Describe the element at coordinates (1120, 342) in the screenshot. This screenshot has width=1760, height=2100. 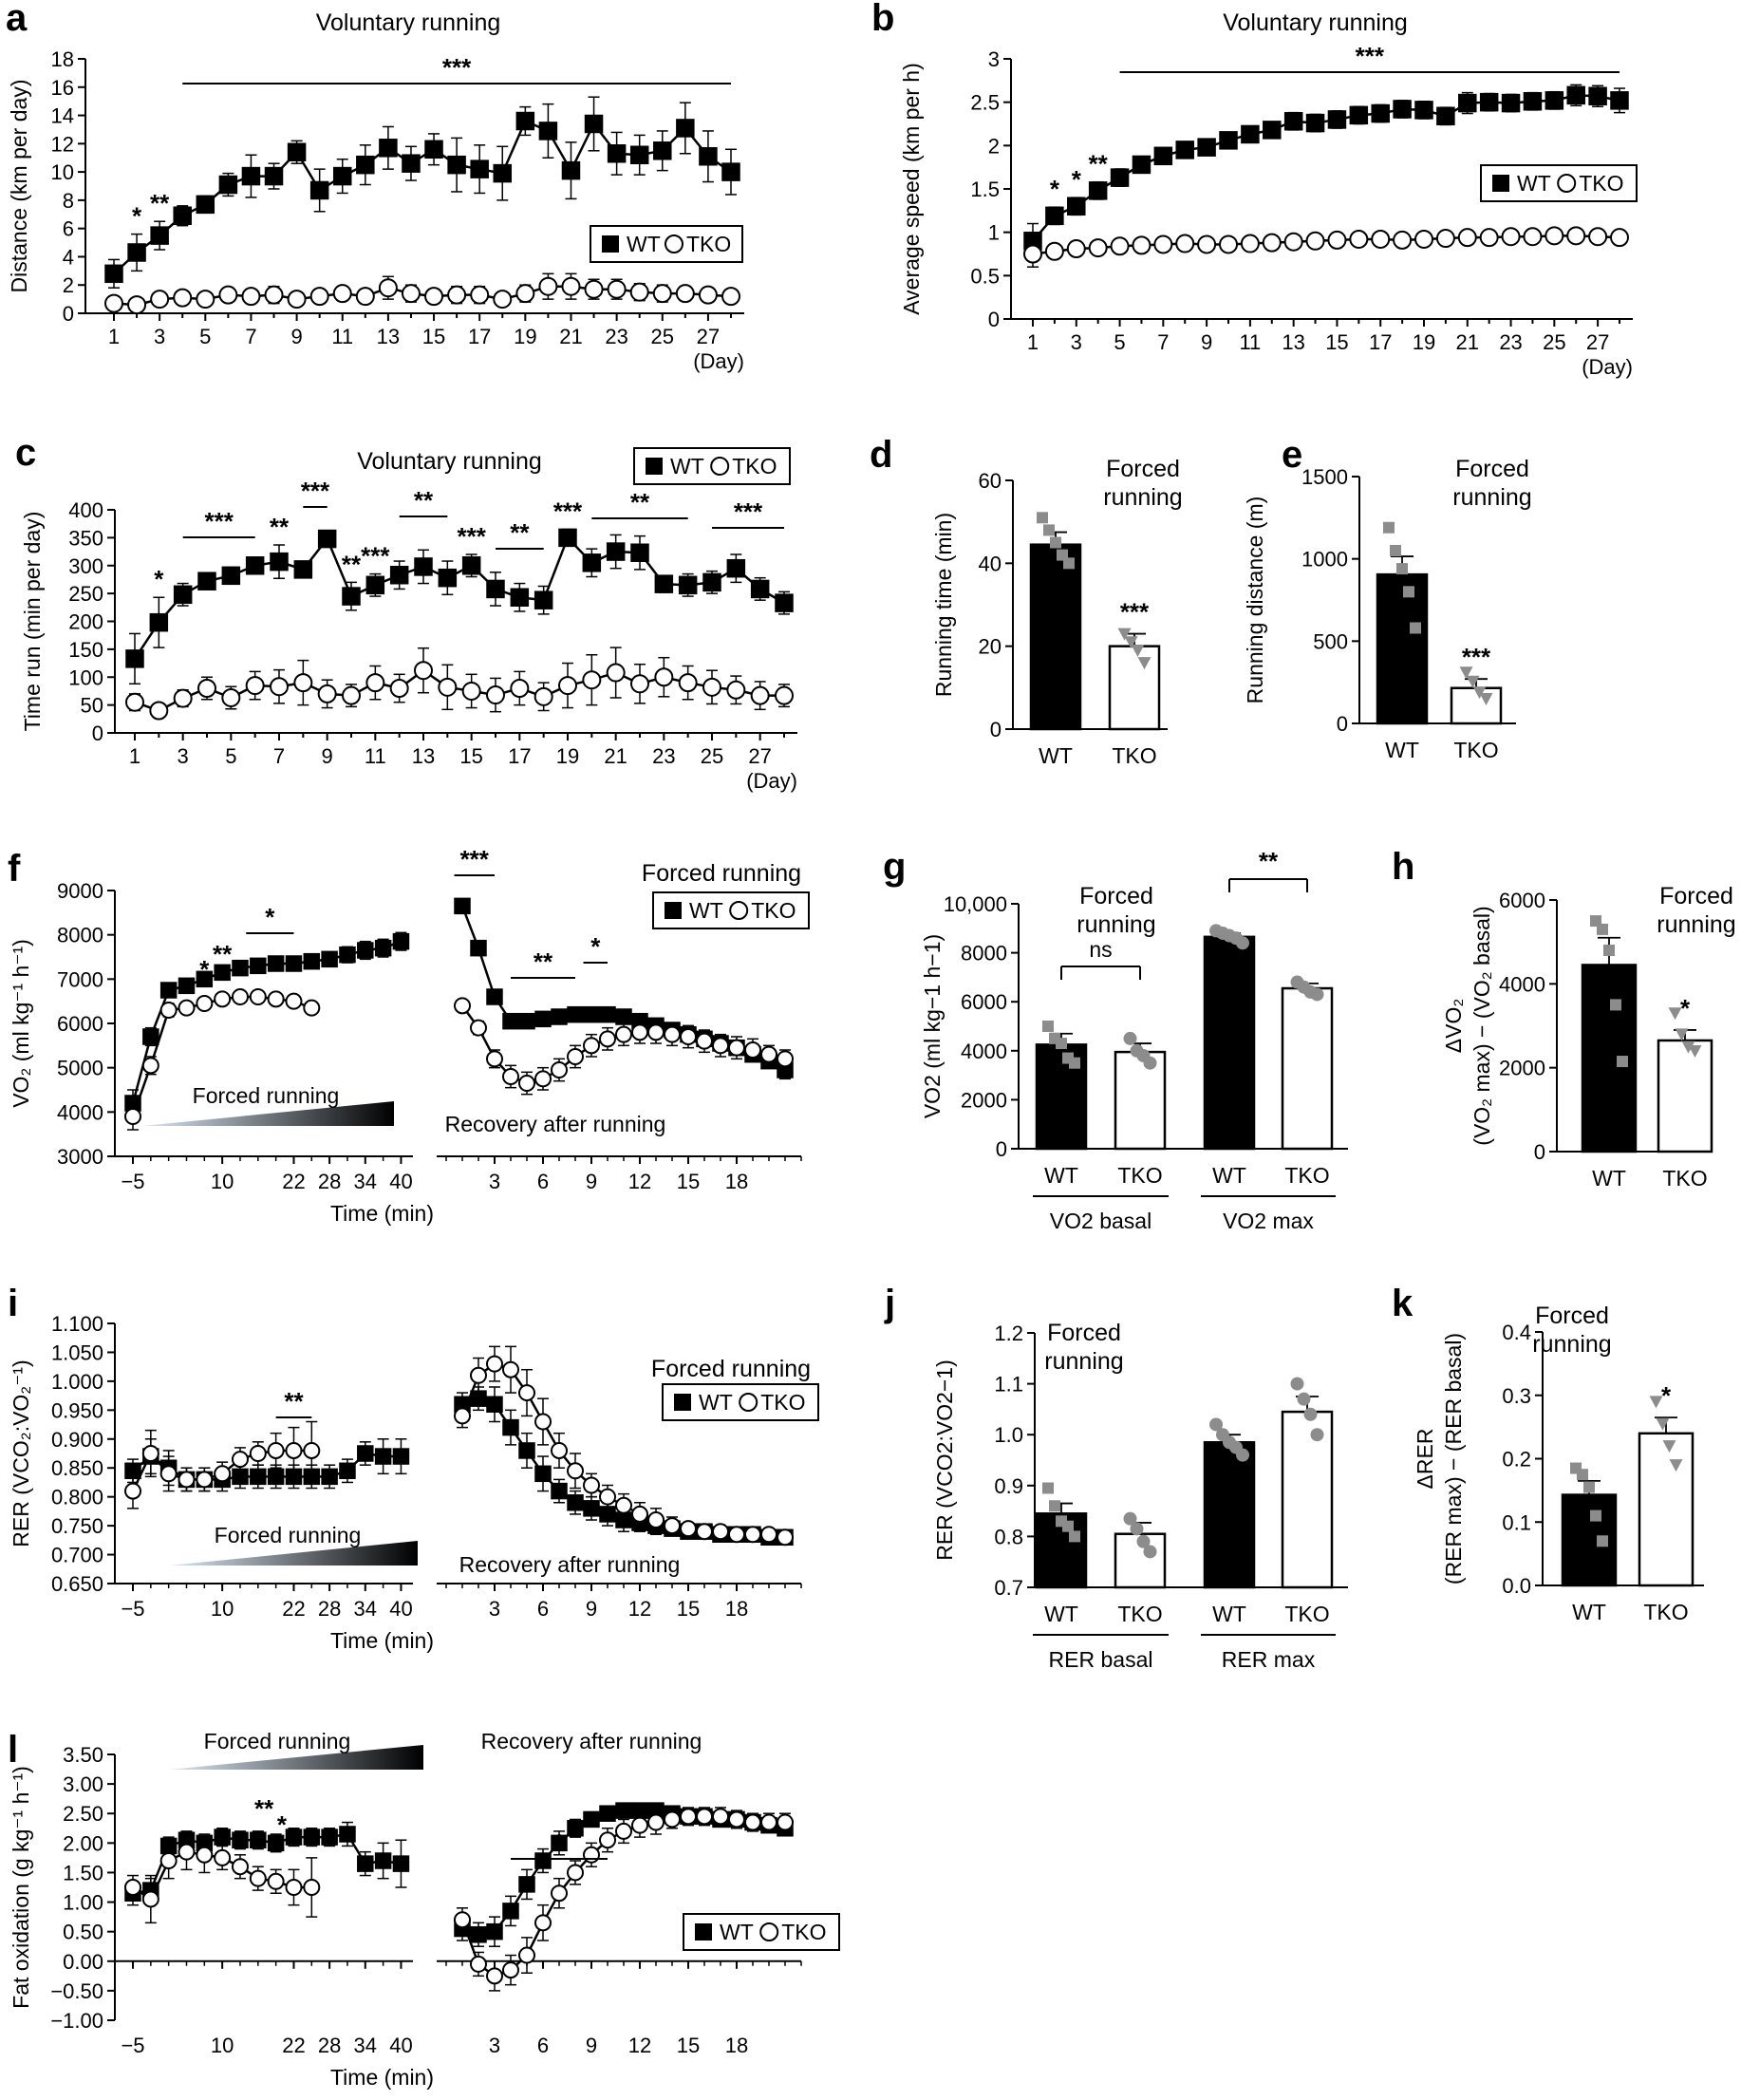
I see `x-tick-label: 5` at that location.